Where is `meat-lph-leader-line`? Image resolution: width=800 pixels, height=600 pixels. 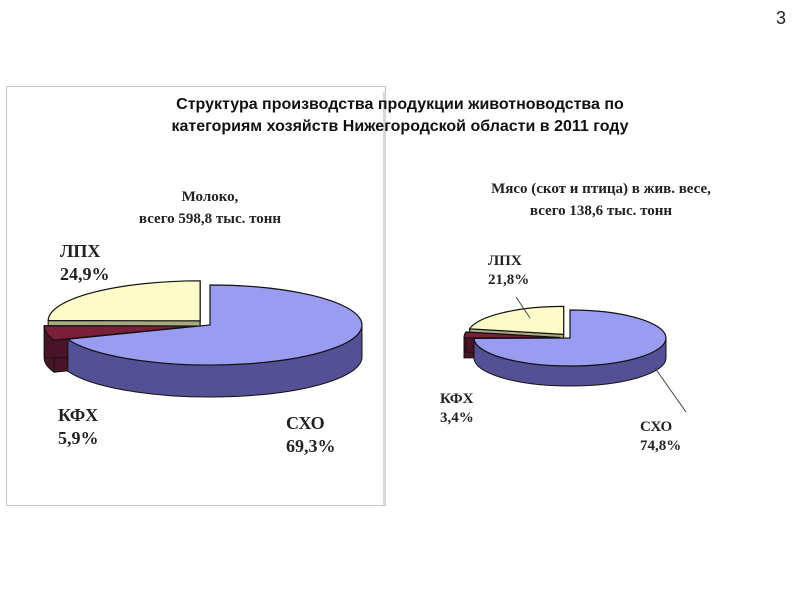
meat-lph-leader-line is located at coordinates (523, 307).